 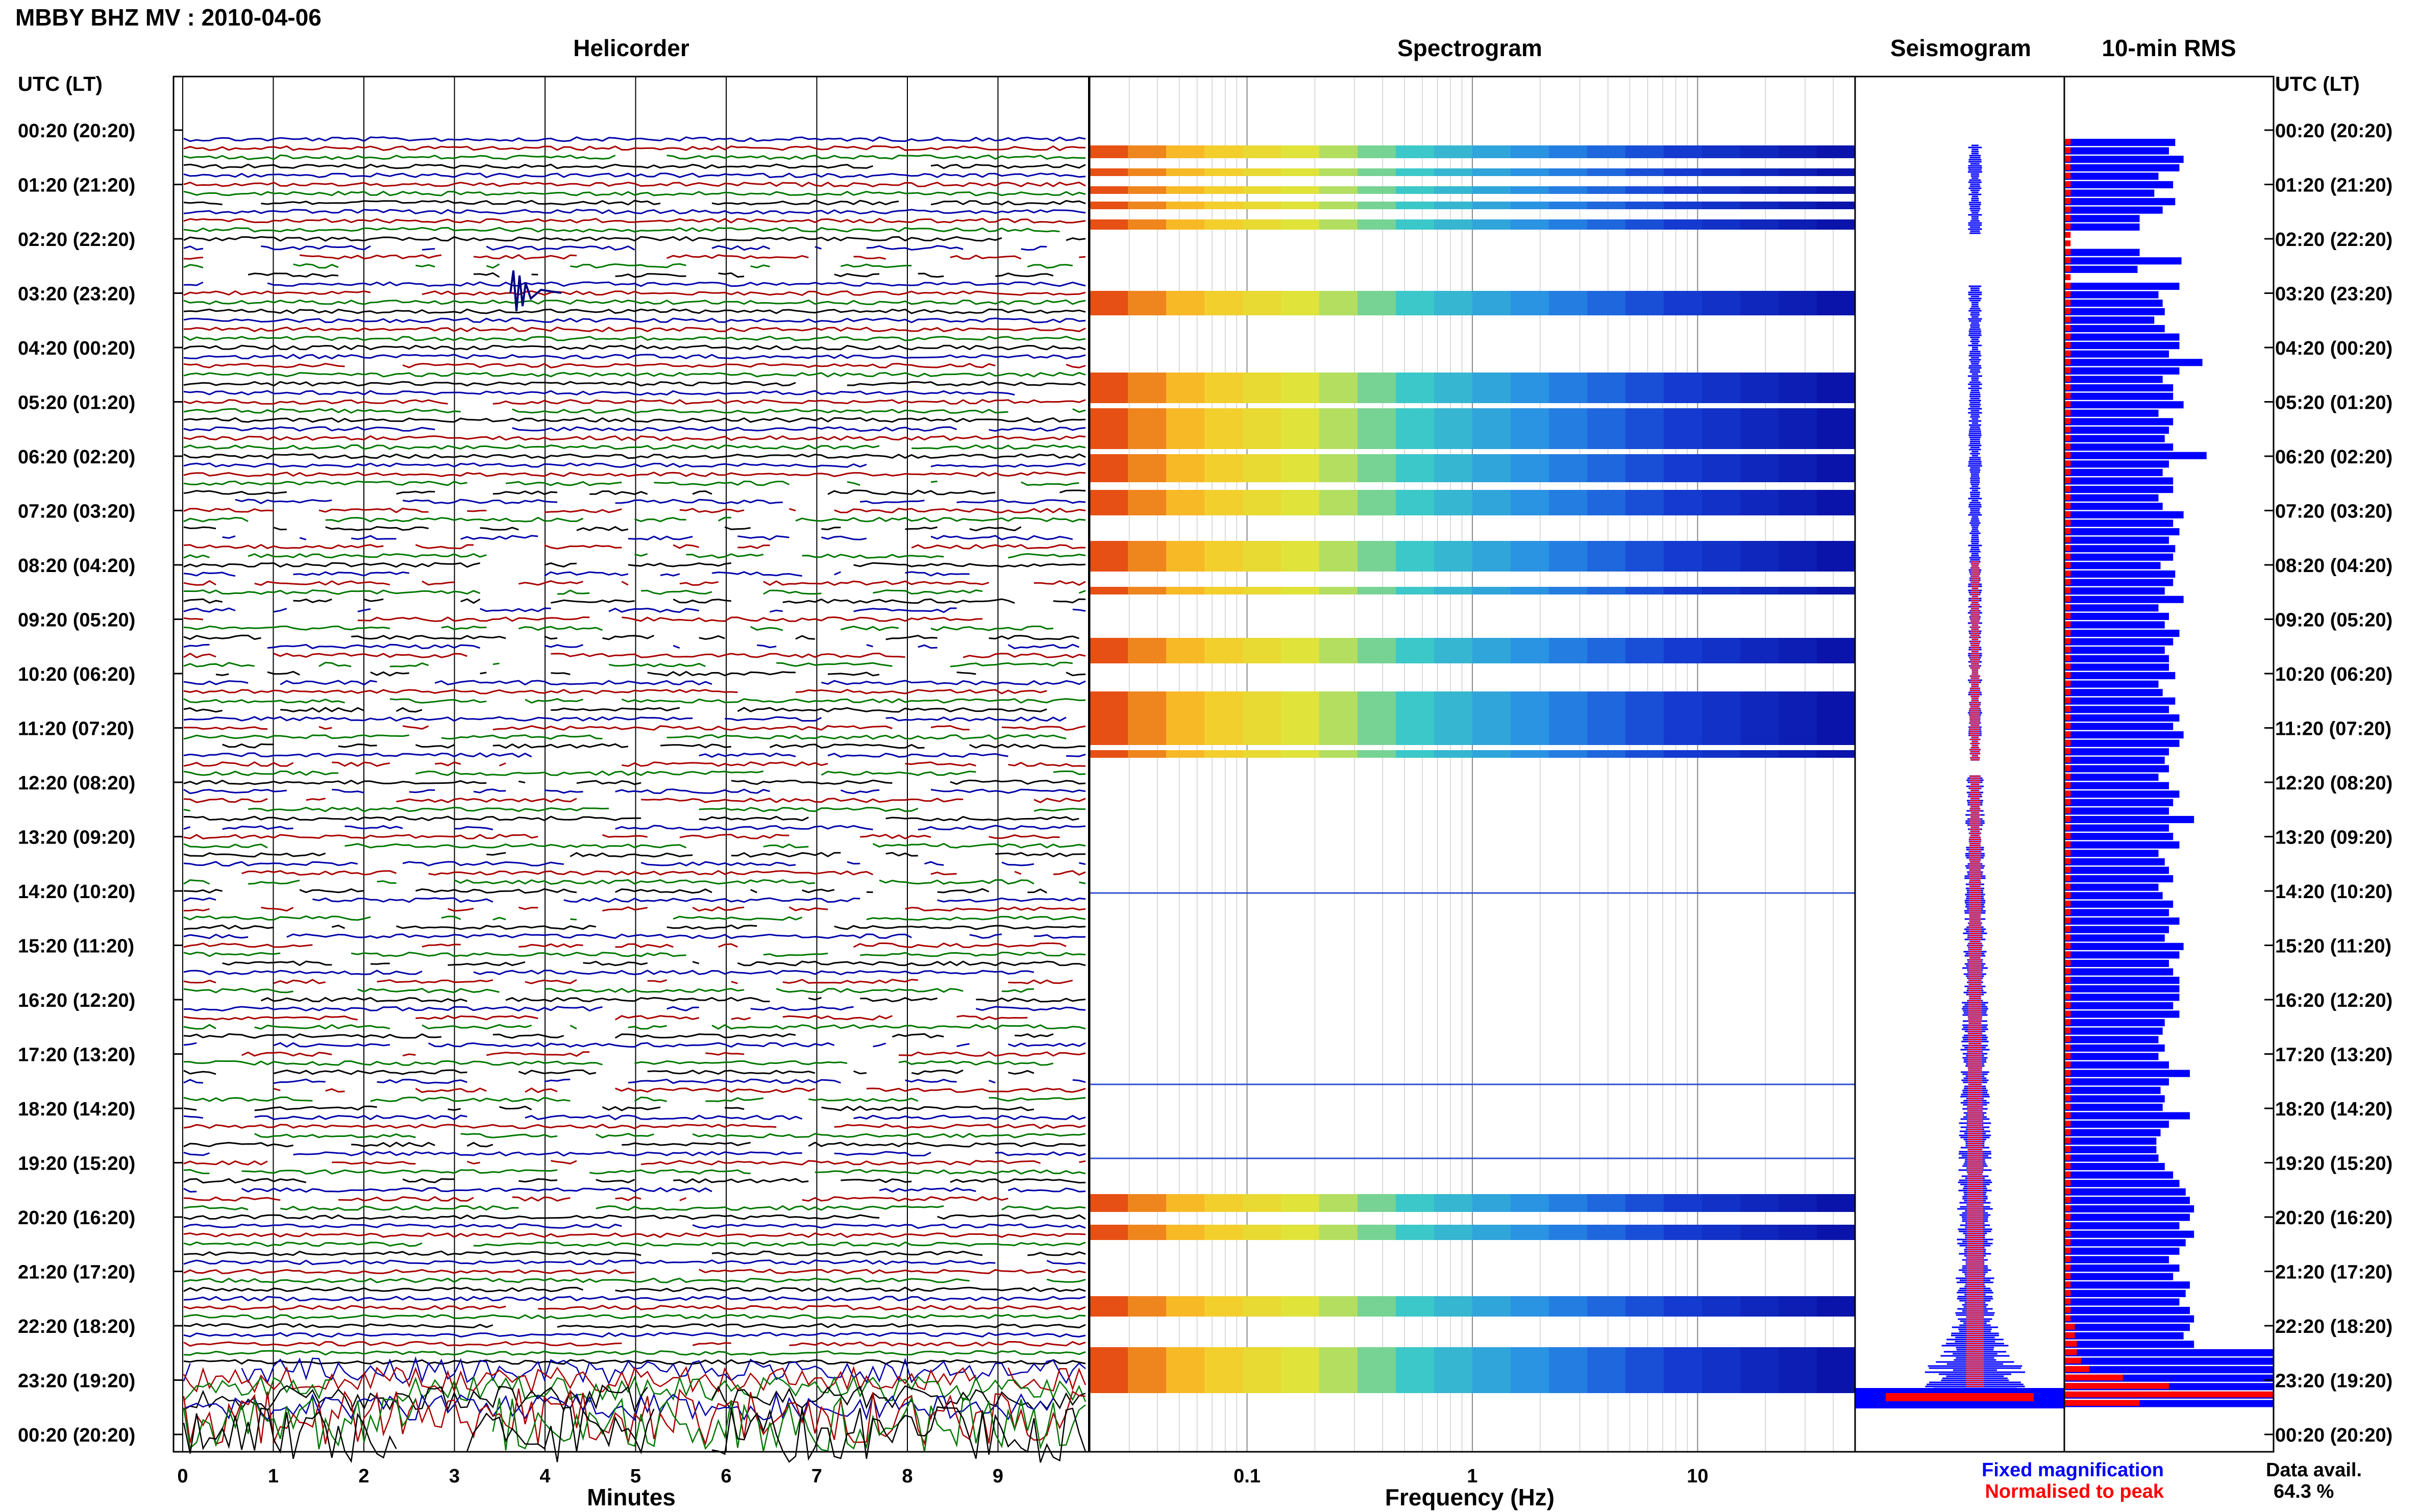 I want to click on time-tick-label-left: 07:20 (03:20), so click(x=76, y=512).